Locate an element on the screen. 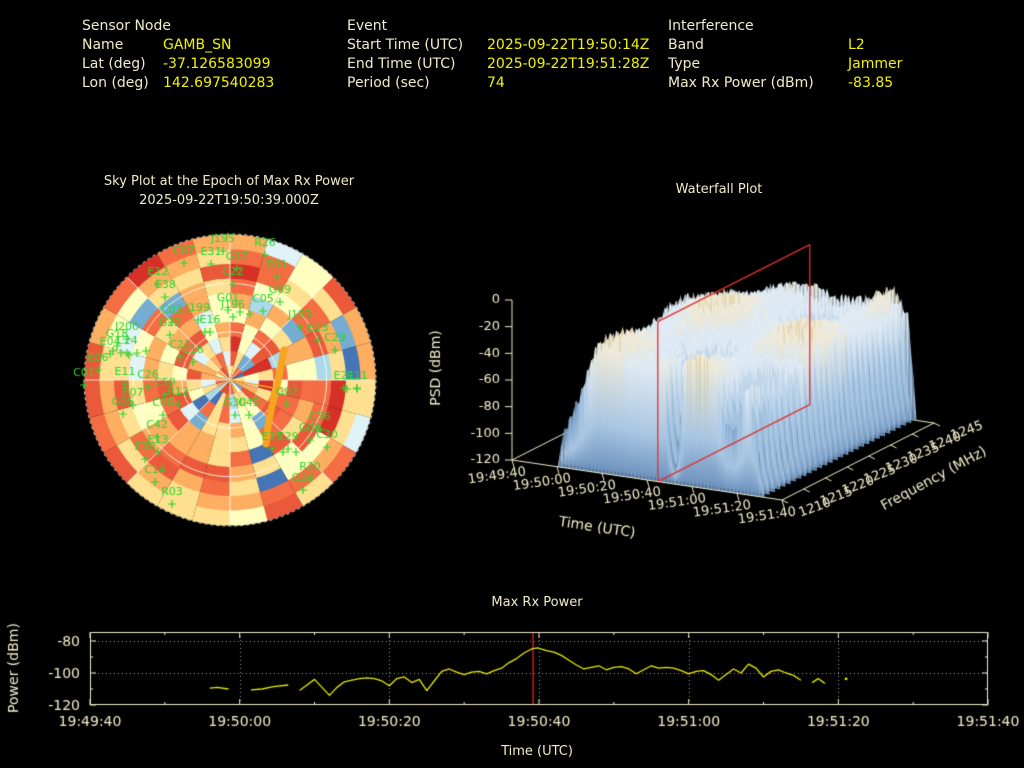 The width and height of the screenshot is (1024, 768). event-period-value: 74 is located at coordinates (496, 83).